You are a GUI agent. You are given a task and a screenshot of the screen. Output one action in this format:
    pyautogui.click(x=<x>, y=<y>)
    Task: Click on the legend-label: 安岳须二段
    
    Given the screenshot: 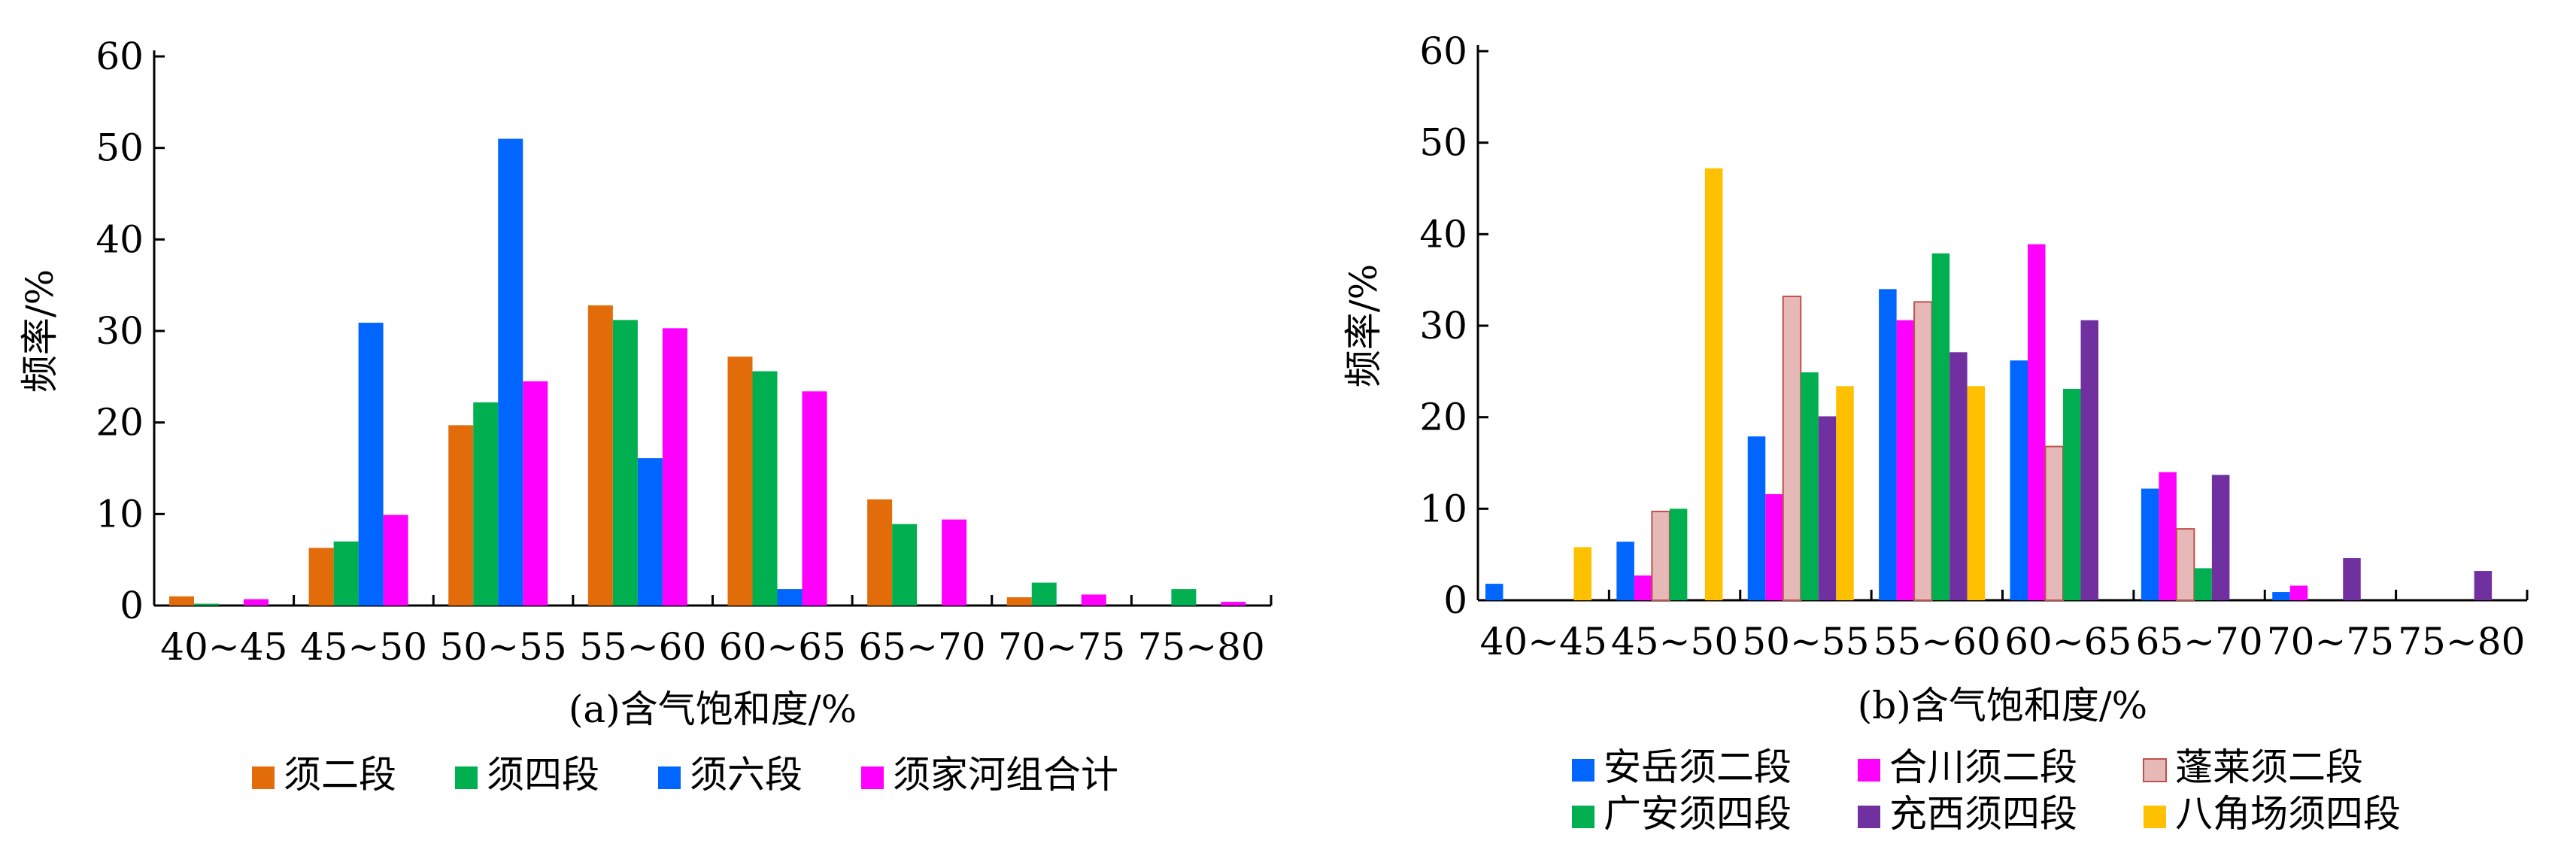 What is the action you would take?
    pyautogui.click(x=1698, y=767)
    